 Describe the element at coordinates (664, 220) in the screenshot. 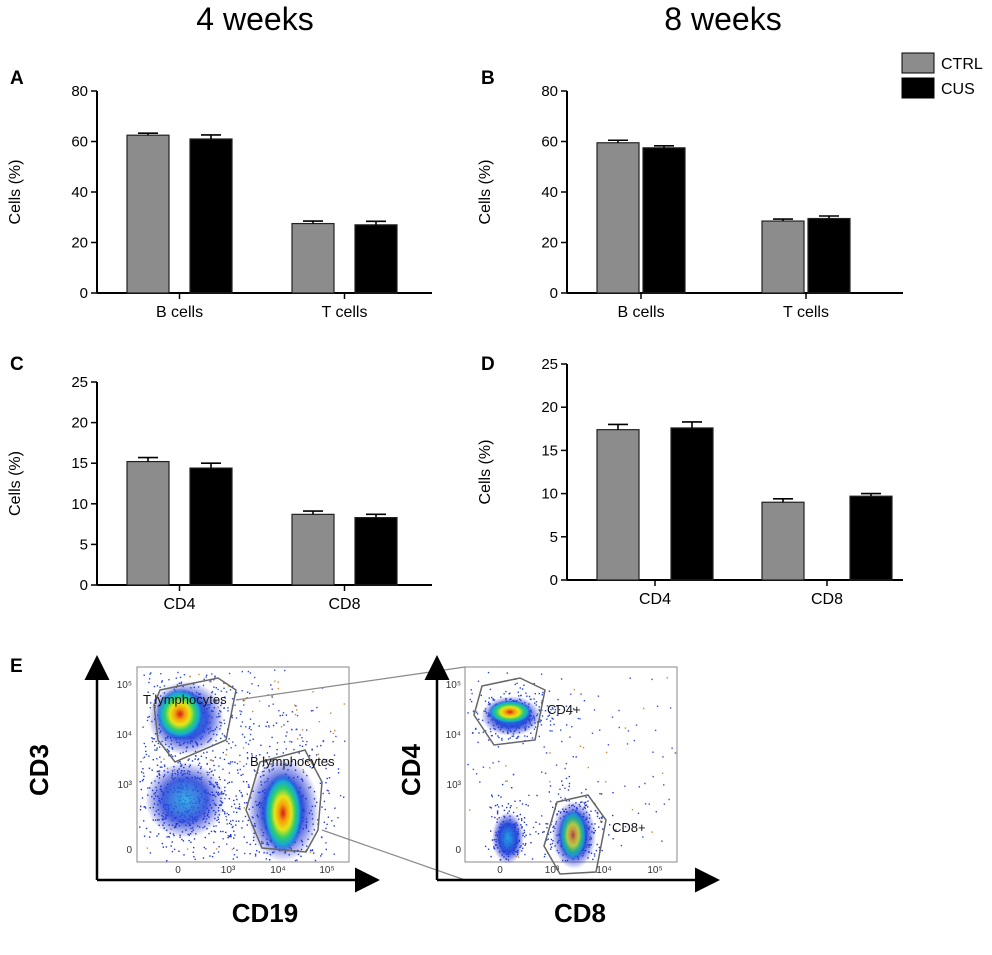

I see `bar-b-b-cells-cus` at that location.